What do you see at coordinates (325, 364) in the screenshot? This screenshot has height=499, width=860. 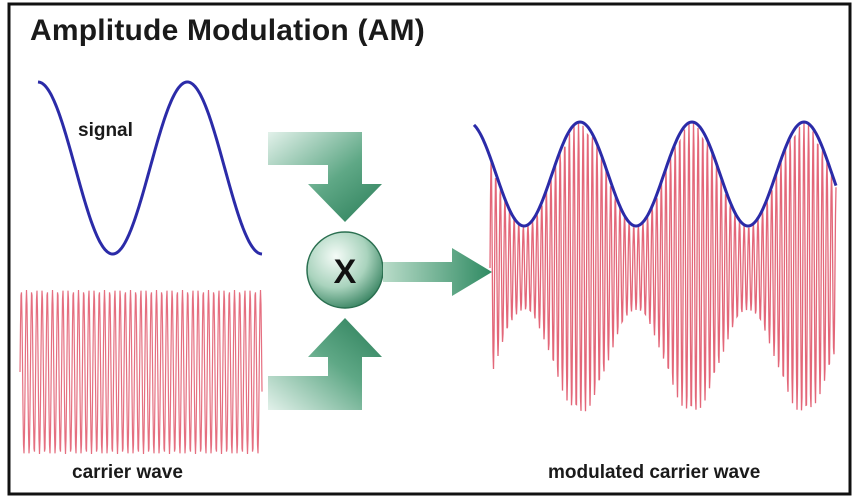 I see `arrow-up-from-carrier` at bounding box center [325, 364].